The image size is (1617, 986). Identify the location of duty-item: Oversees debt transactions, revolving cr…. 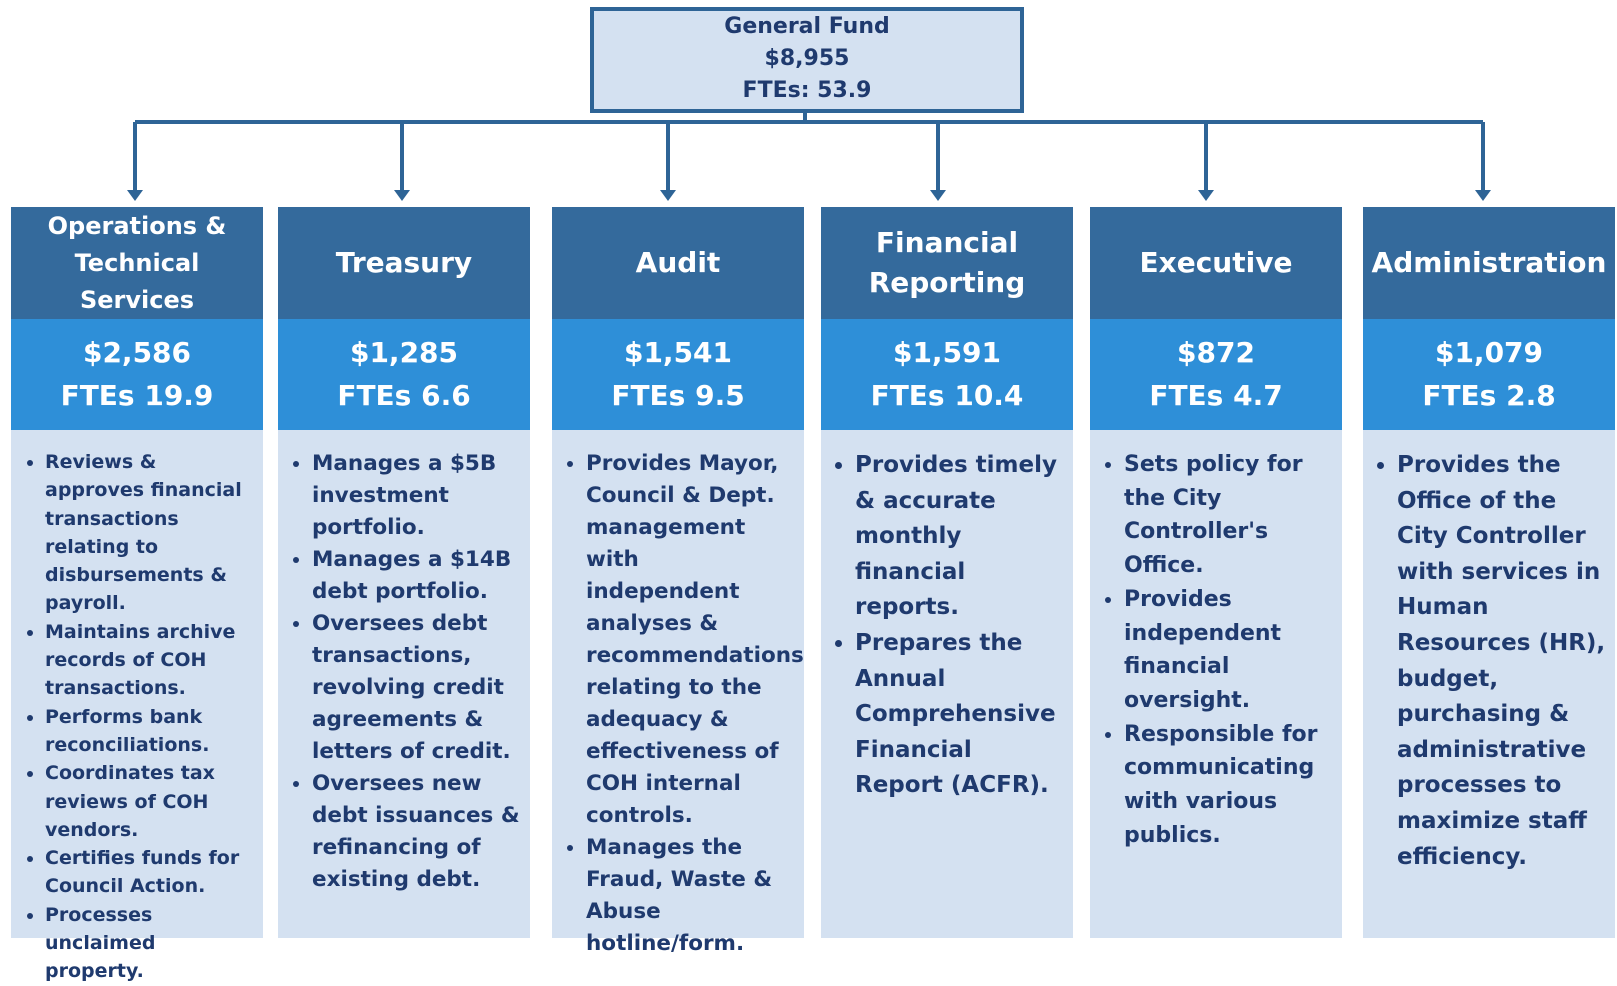
(418, 688).